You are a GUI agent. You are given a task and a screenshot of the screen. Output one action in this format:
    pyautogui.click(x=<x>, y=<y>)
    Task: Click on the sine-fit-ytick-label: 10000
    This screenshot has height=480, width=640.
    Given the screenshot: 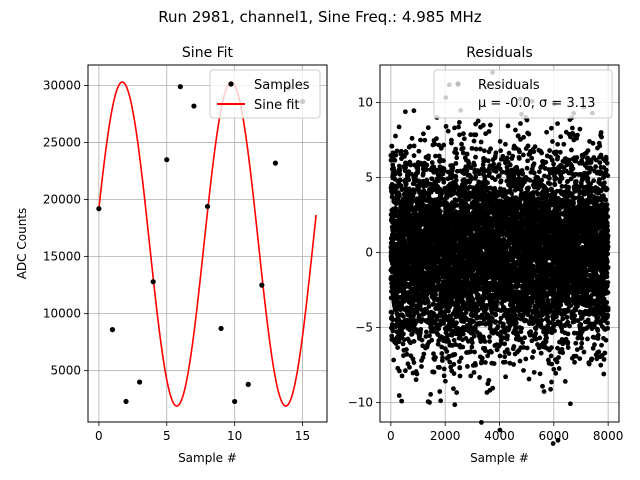 What is the action you would take?
    pyautogui.click(x=62, y=314)
    